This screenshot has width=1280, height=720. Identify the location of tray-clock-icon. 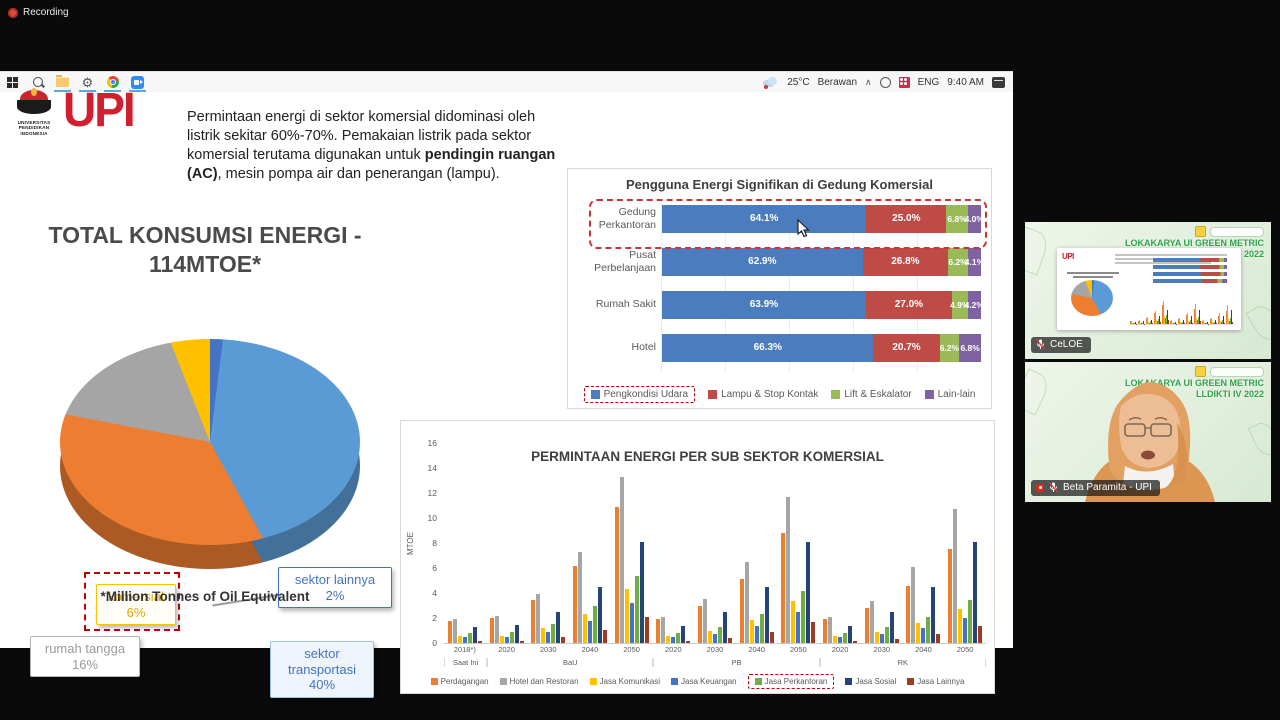
(885, 82).